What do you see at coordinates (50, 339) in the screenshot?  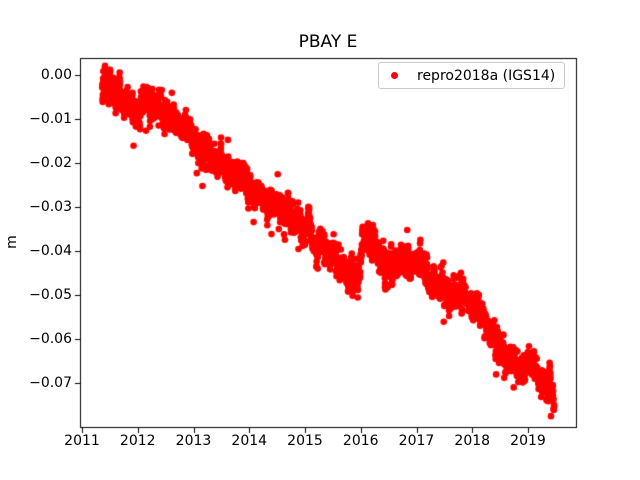 I see `y-tick-label: −0.06` at bounding box center [50, 339].